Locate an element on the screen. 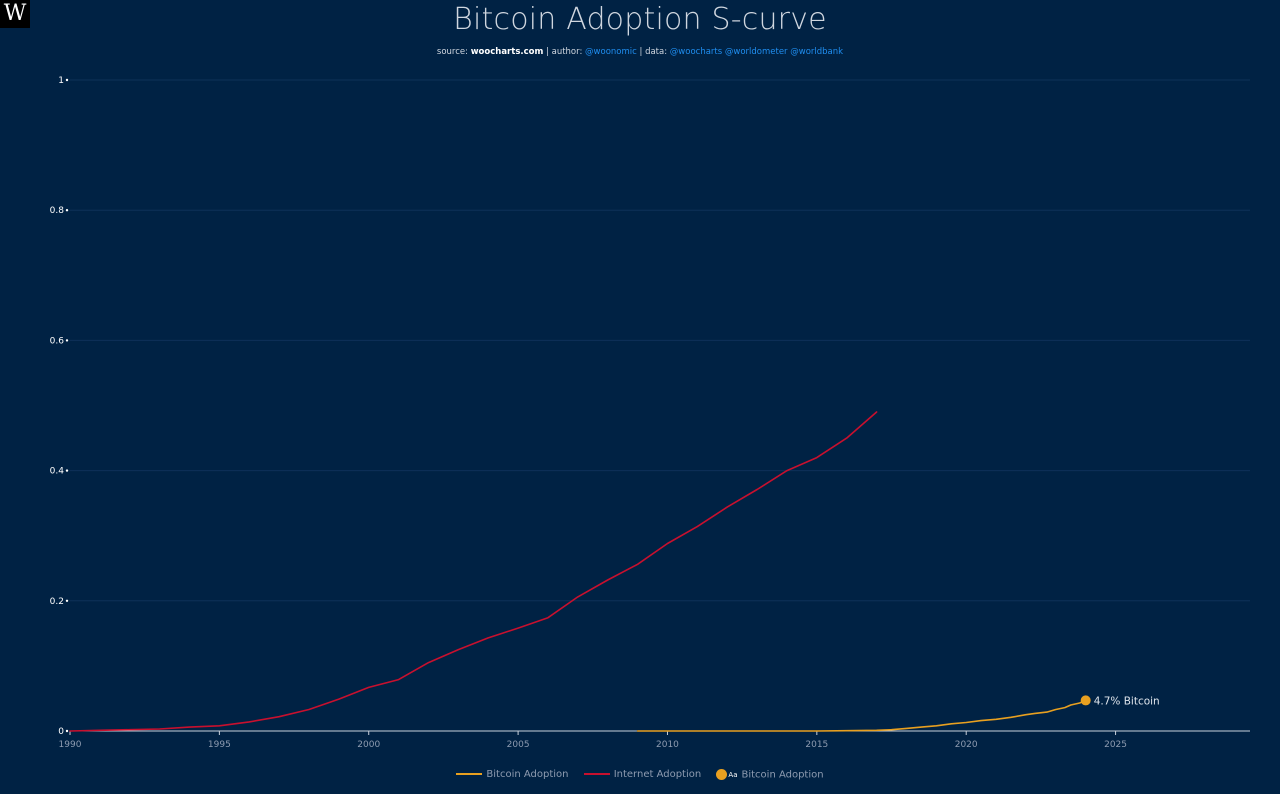 The width and height of the screenshot is (1280, 794). legend-item-bitcoin-marker: Aa Bitcoin Adoption is located at coordinates (770, 775).